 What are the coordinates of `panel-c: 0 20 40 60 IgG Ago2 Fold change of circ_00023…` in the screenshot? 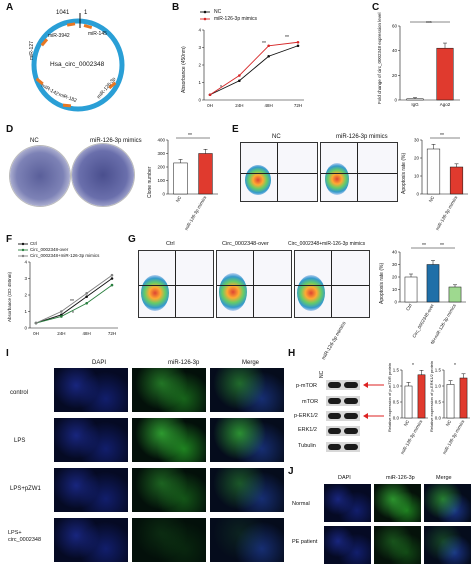 It's located at (422, 64).